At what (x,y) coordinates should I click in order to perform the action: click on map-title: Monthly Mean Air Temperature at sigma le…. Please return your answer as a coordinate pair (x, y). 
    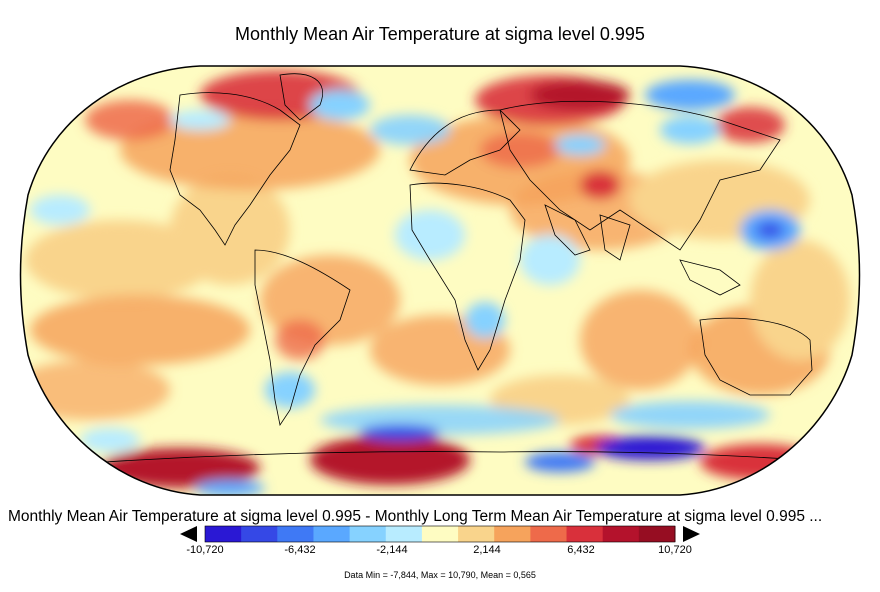
    Looking at the image, I should click on (440, 34).